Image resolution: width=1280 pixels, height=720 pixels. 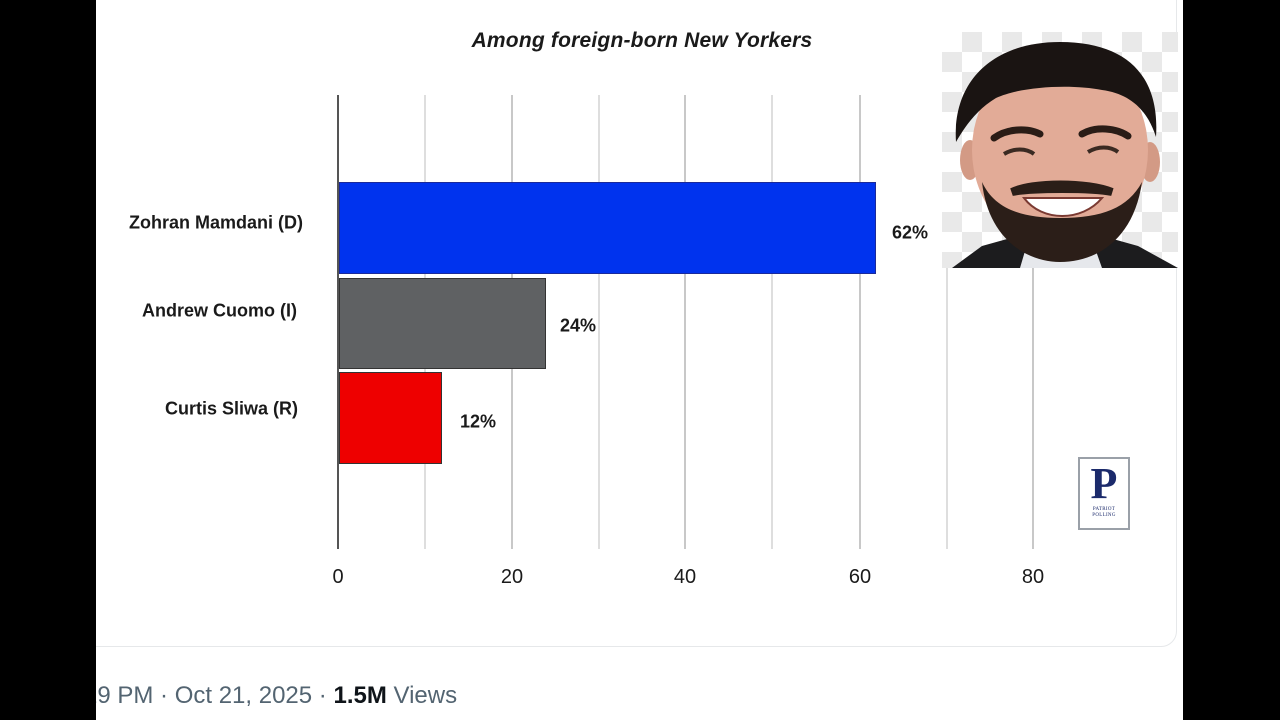 What do you see at coordinates (685, 577) in the screenshot?
I see `x-tick-40: 40` at bounding box center [685, 577].